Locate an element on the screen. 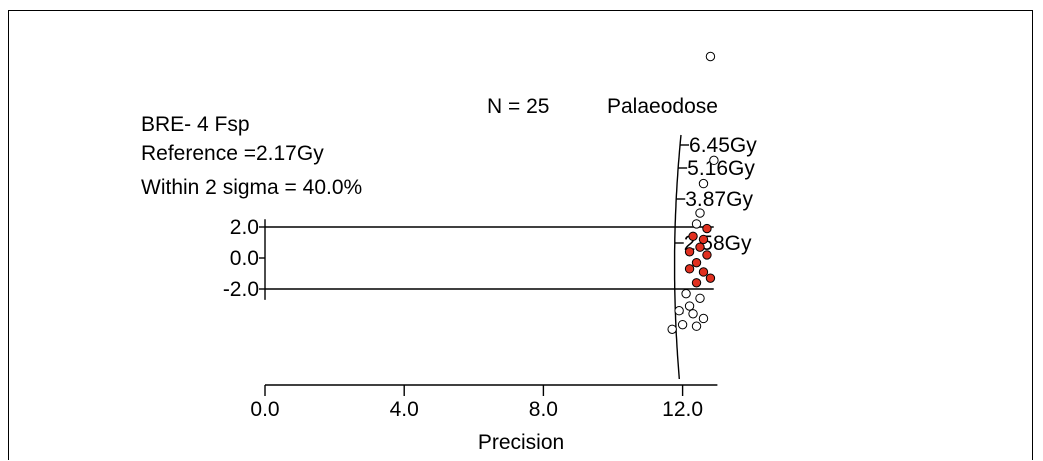 This screenshot has height=461, width=1043. reference-label: Reference =2.17Gy is located at coordinates (232, 153).